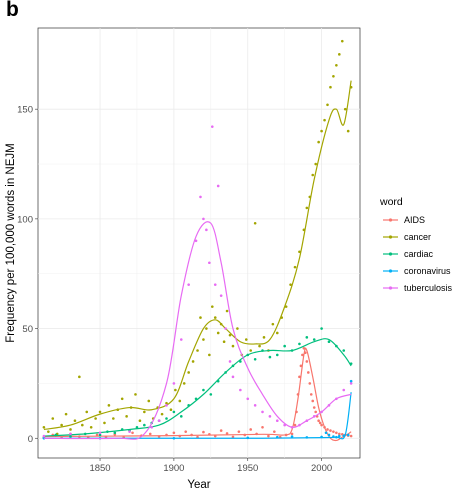  I want to click on legend-item-aids: AIDS, so click(404, 220).